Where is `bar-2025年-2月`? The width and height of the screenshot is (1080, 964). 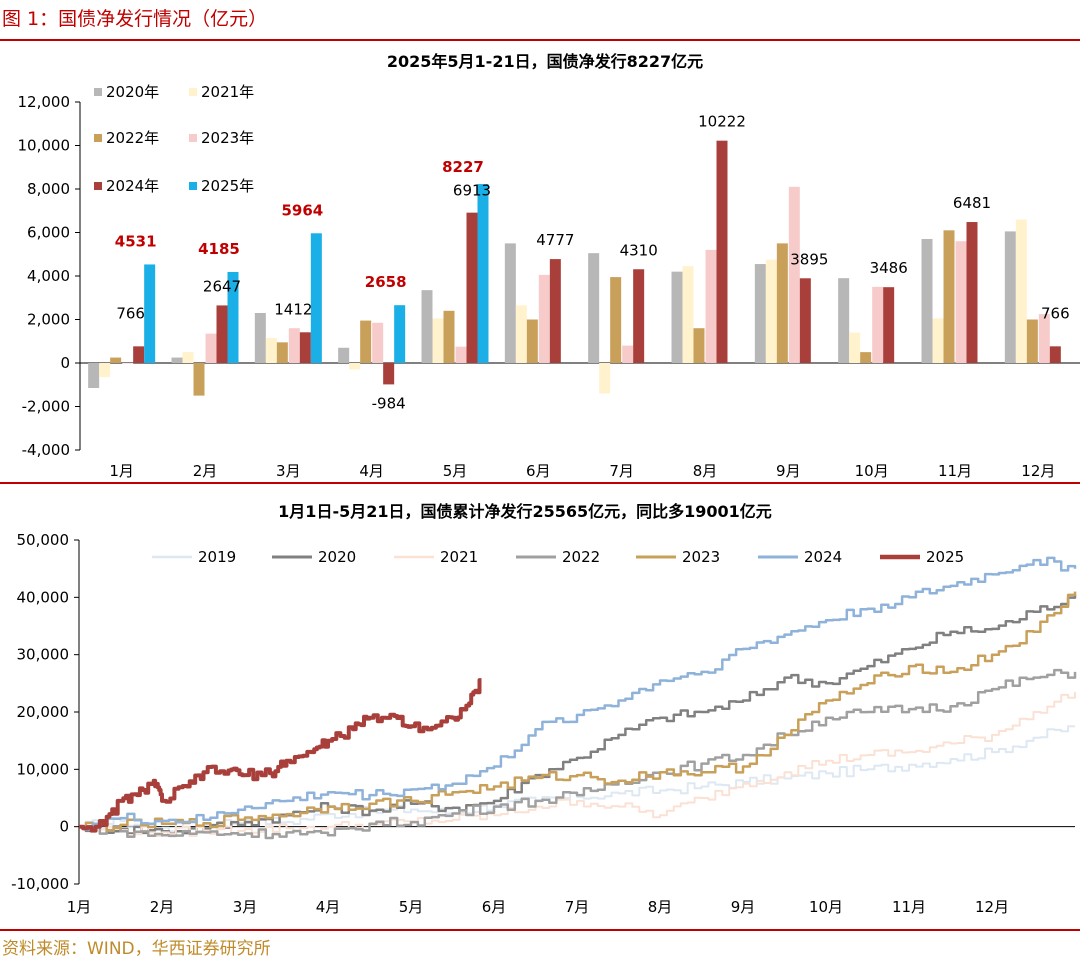
bar-2025年-2月 is located at coordinates (233, 317).